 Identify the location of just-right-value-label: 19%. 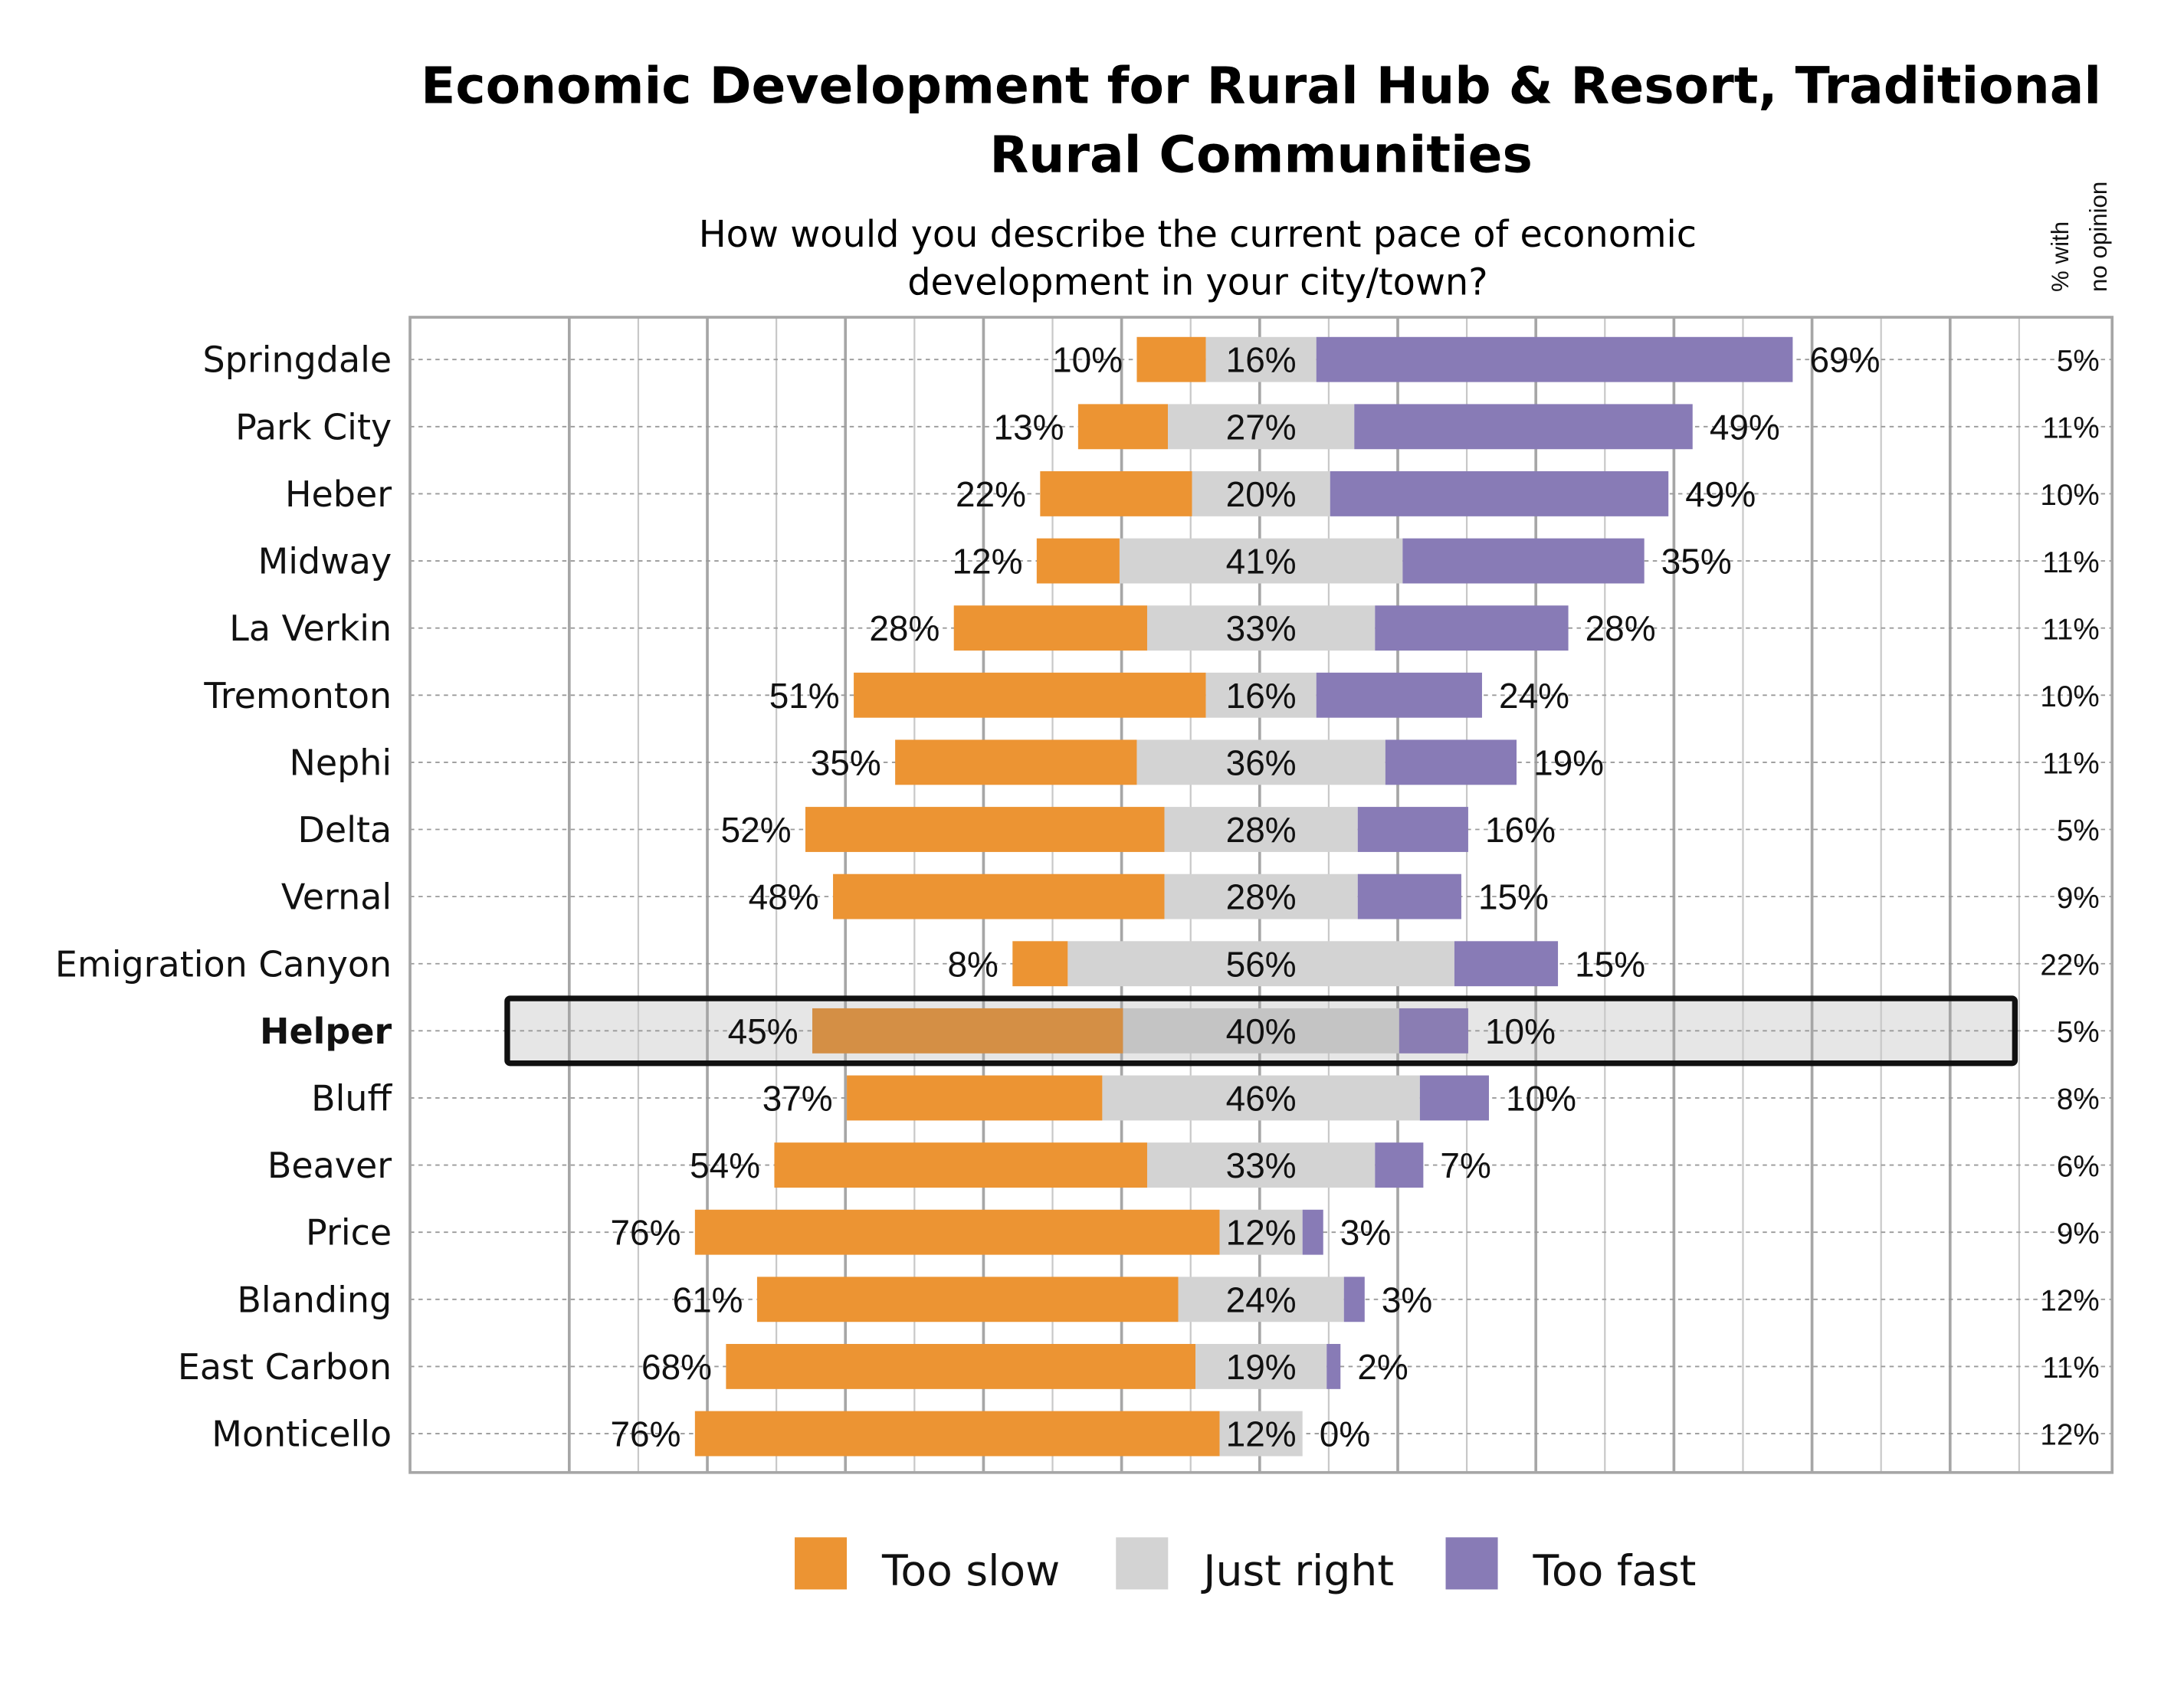
(1261, 1367).